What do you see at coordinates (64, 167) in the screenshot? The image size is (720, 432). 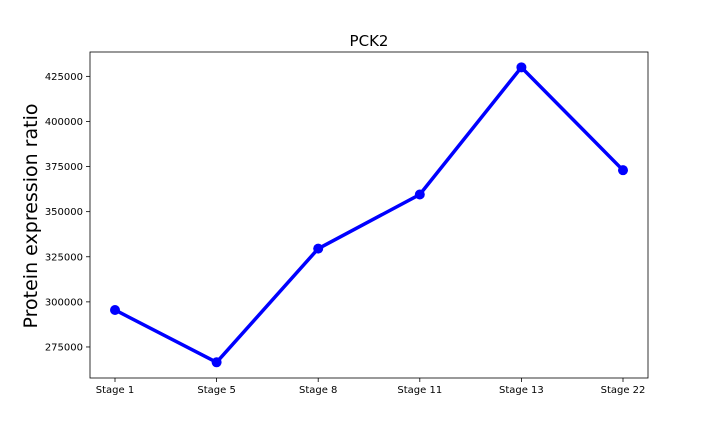 I see `y-tick-label: 375000` at bounding box center [64, 167].